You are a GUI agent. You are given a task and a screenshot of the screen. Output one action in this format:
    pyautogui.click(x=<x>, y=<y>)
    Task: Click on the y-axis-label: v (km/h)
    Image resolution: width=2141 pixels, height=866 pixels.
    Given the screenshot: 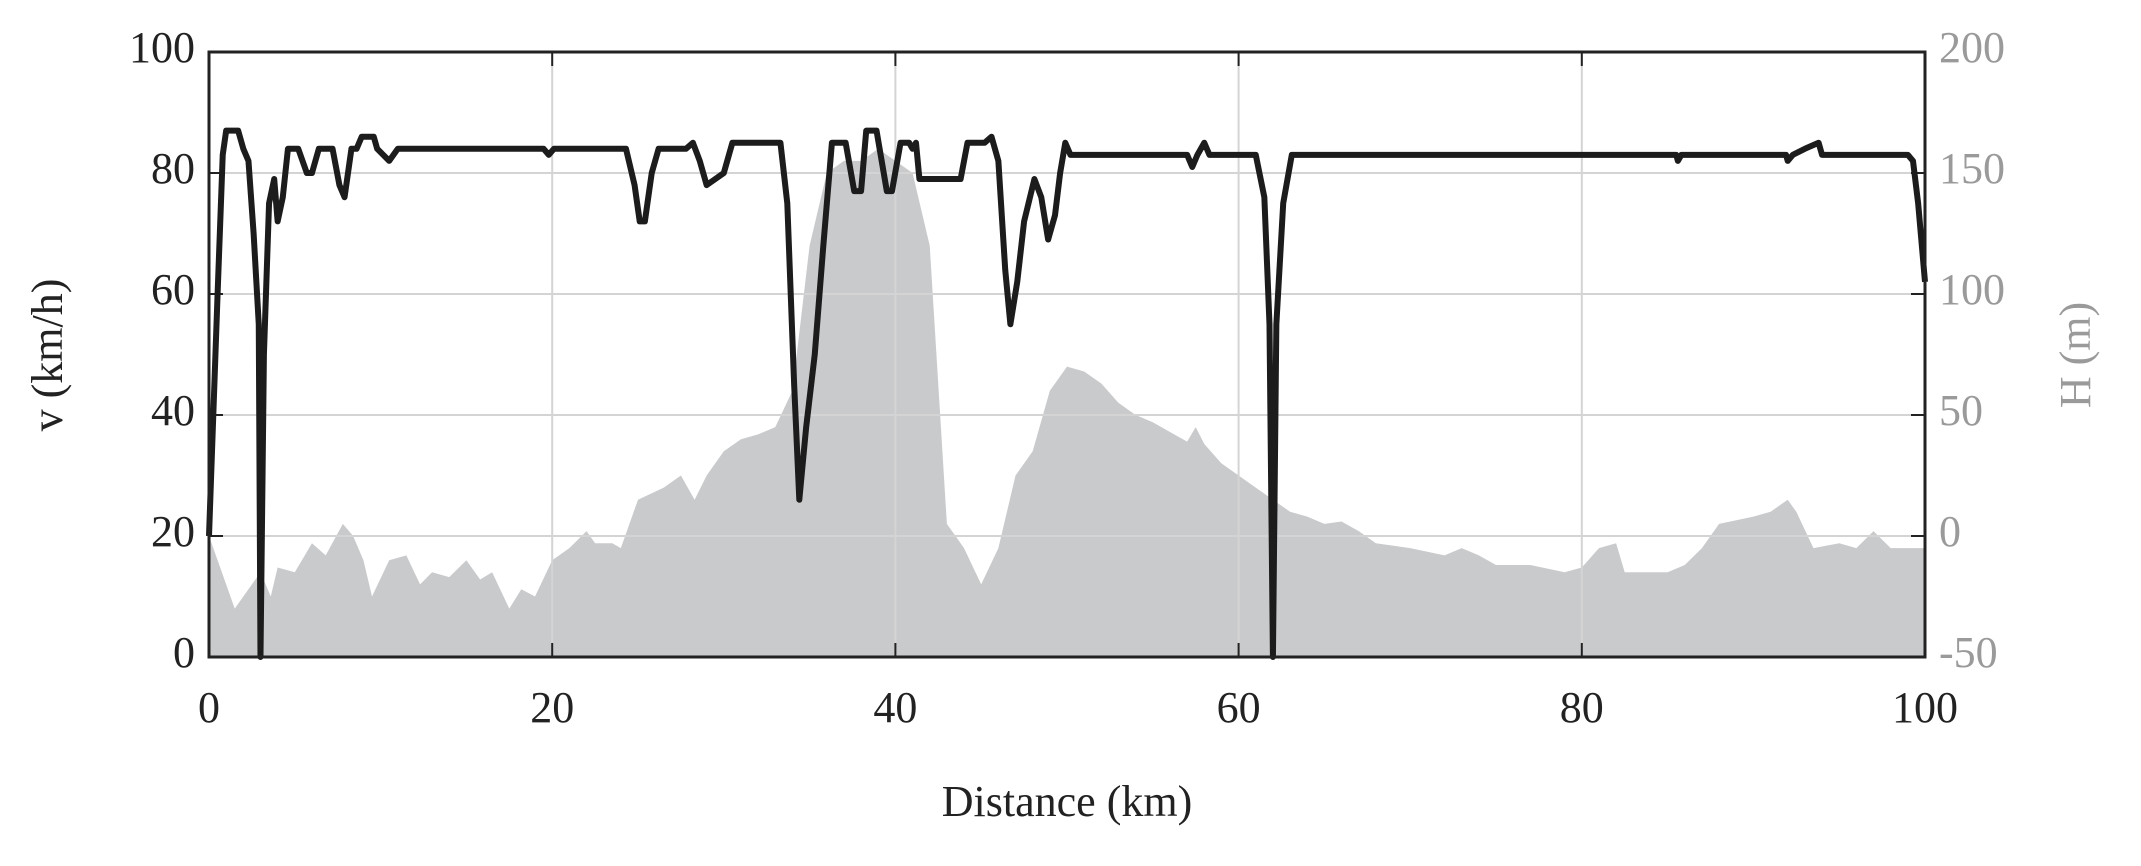 What is the action you would take?
    pyautogui.click(x=47, y=355)
    